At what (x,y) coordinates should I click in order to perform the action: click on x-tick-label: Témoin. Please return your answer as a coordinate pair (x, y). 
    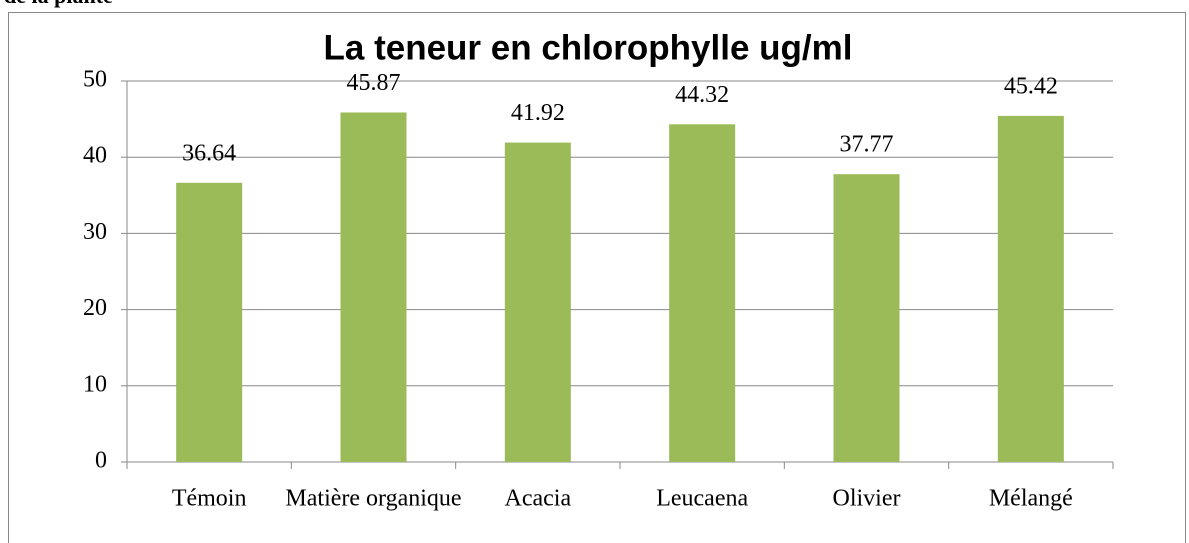
    Looking at the image, I should click on (209, 499).